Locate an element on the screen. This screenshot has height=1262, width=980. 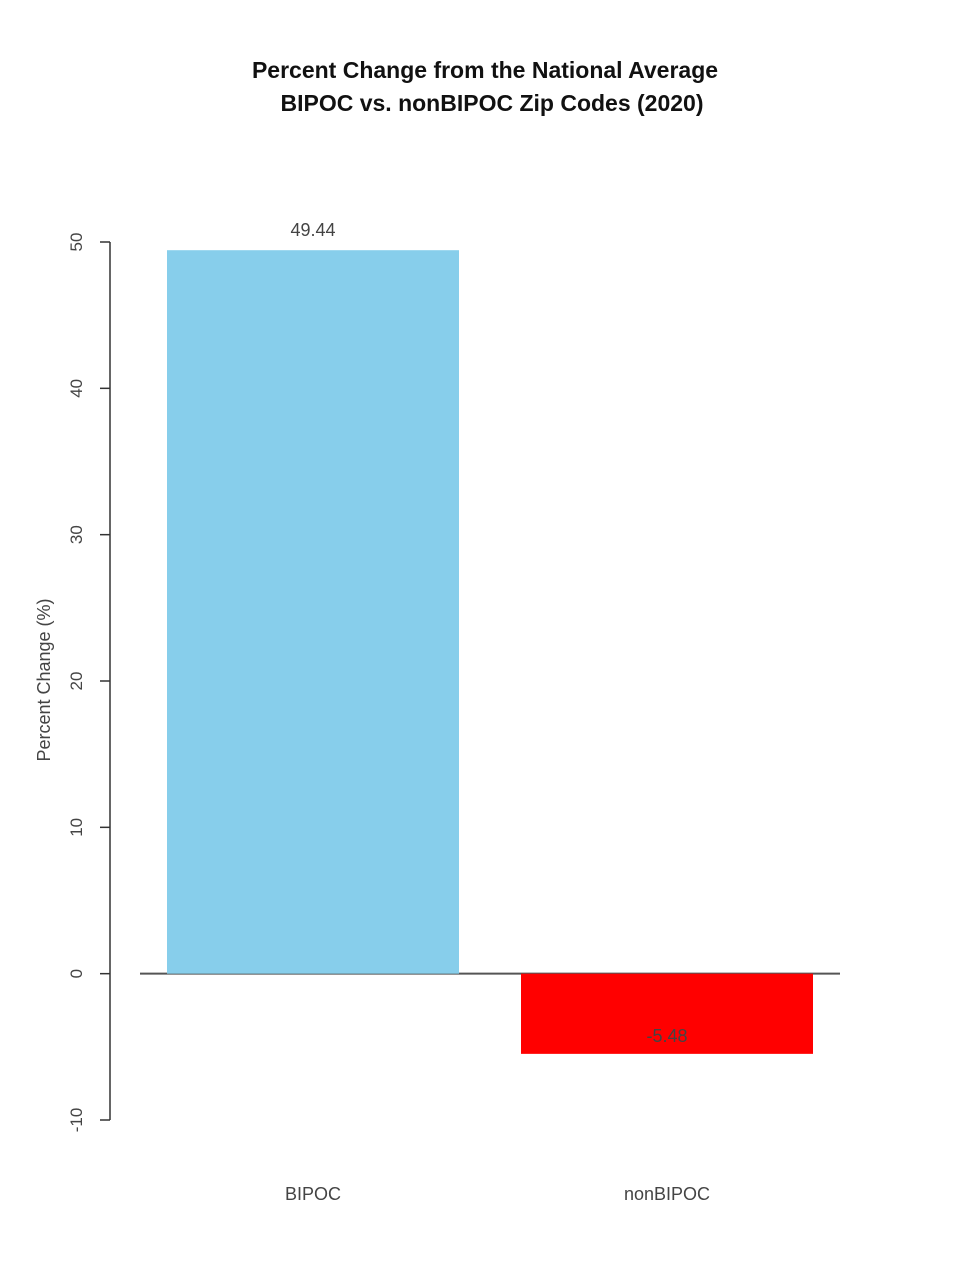
y-tick-label: 30 is located at coordinates (76, 534).